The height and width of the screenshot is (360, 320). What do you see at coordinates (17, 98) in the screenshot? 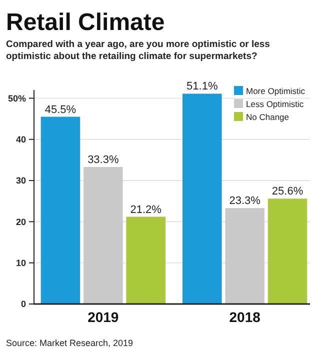
I see `y-tick-label: 50%` at bounding box center [17, 98].